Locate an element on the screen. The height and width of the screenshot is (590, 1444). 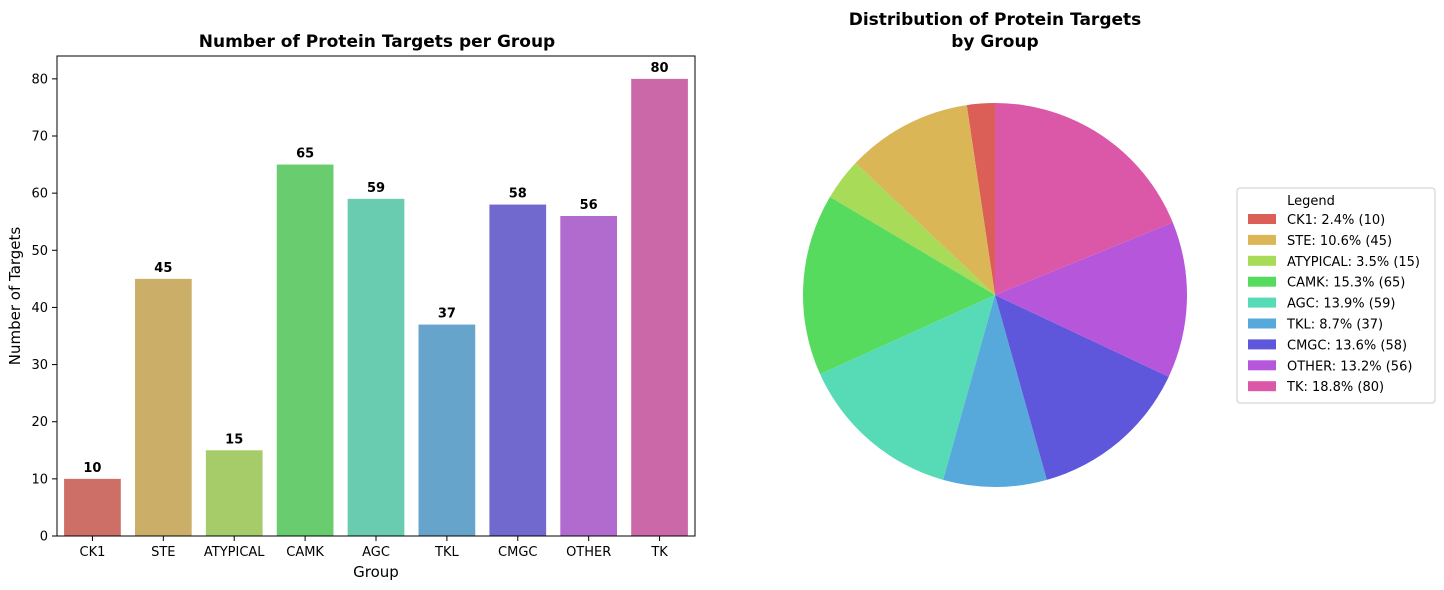
legend-label-tk: TK: 18.8% (80) is located at coordinates (1335, 387).